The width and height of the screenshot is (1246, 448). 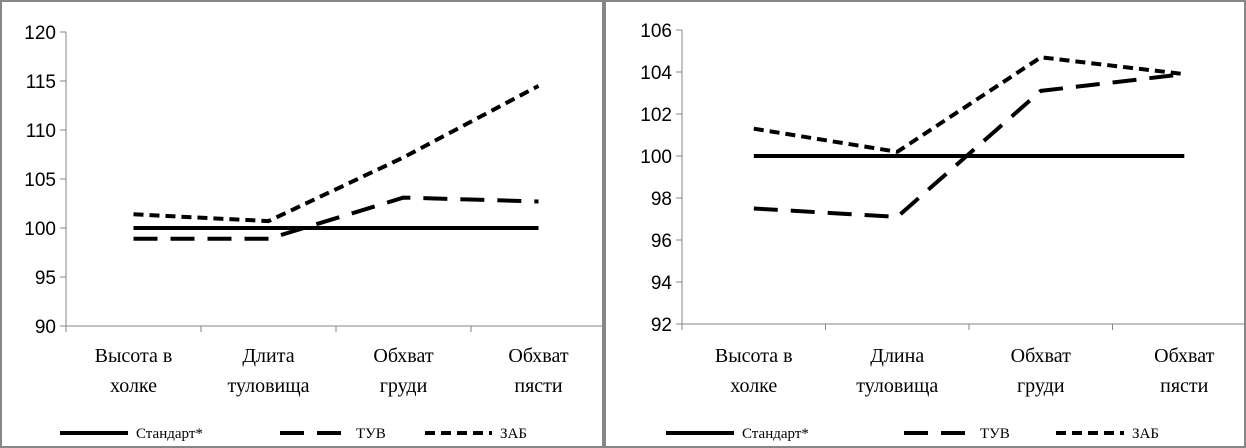 What do you see at coordinates (41, 131) in the screenshot?
I see `y-tick-label: 110` at bounding box center [41, 131].